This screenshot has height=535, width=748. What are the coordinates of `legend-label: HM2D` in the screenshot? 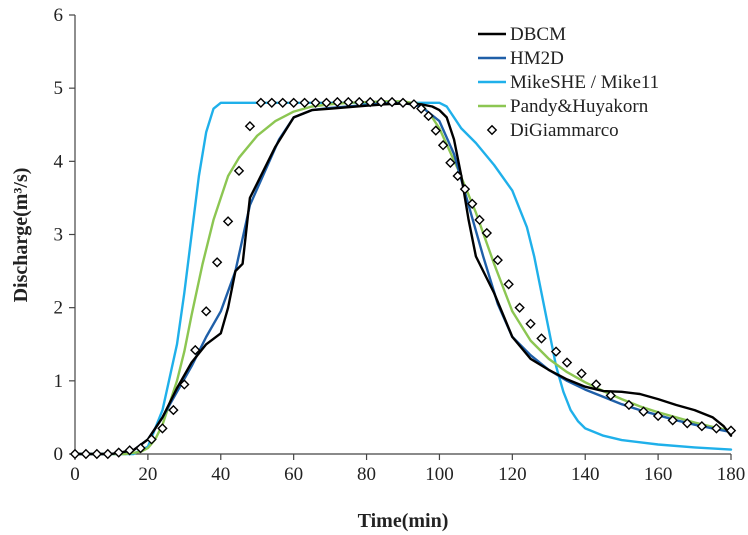 It's located at (537, 58).